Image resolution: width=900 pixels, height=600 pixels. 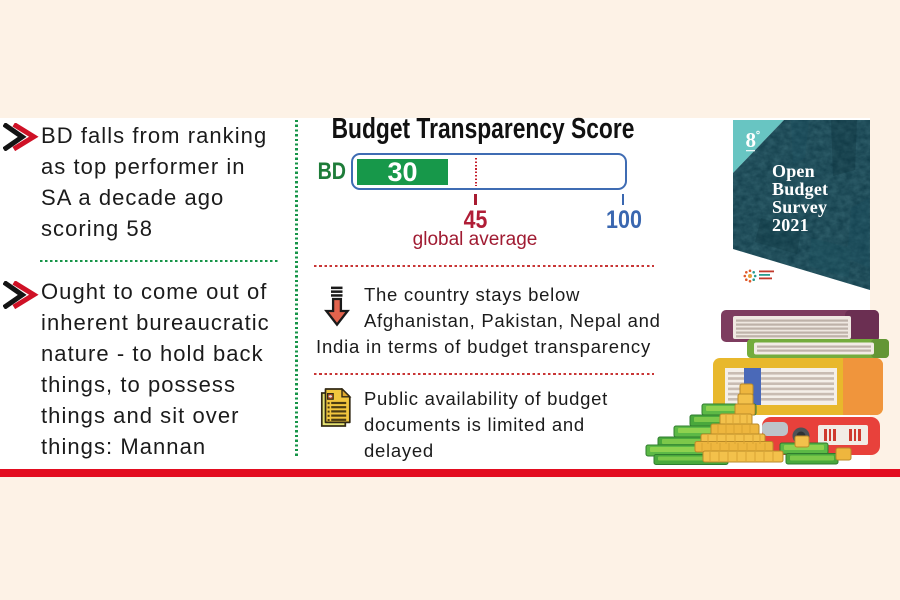 What do you see at coordinates (800, 189) in the screenshot?
I see `svg-text: Budget` at bounding box center [800, 189].